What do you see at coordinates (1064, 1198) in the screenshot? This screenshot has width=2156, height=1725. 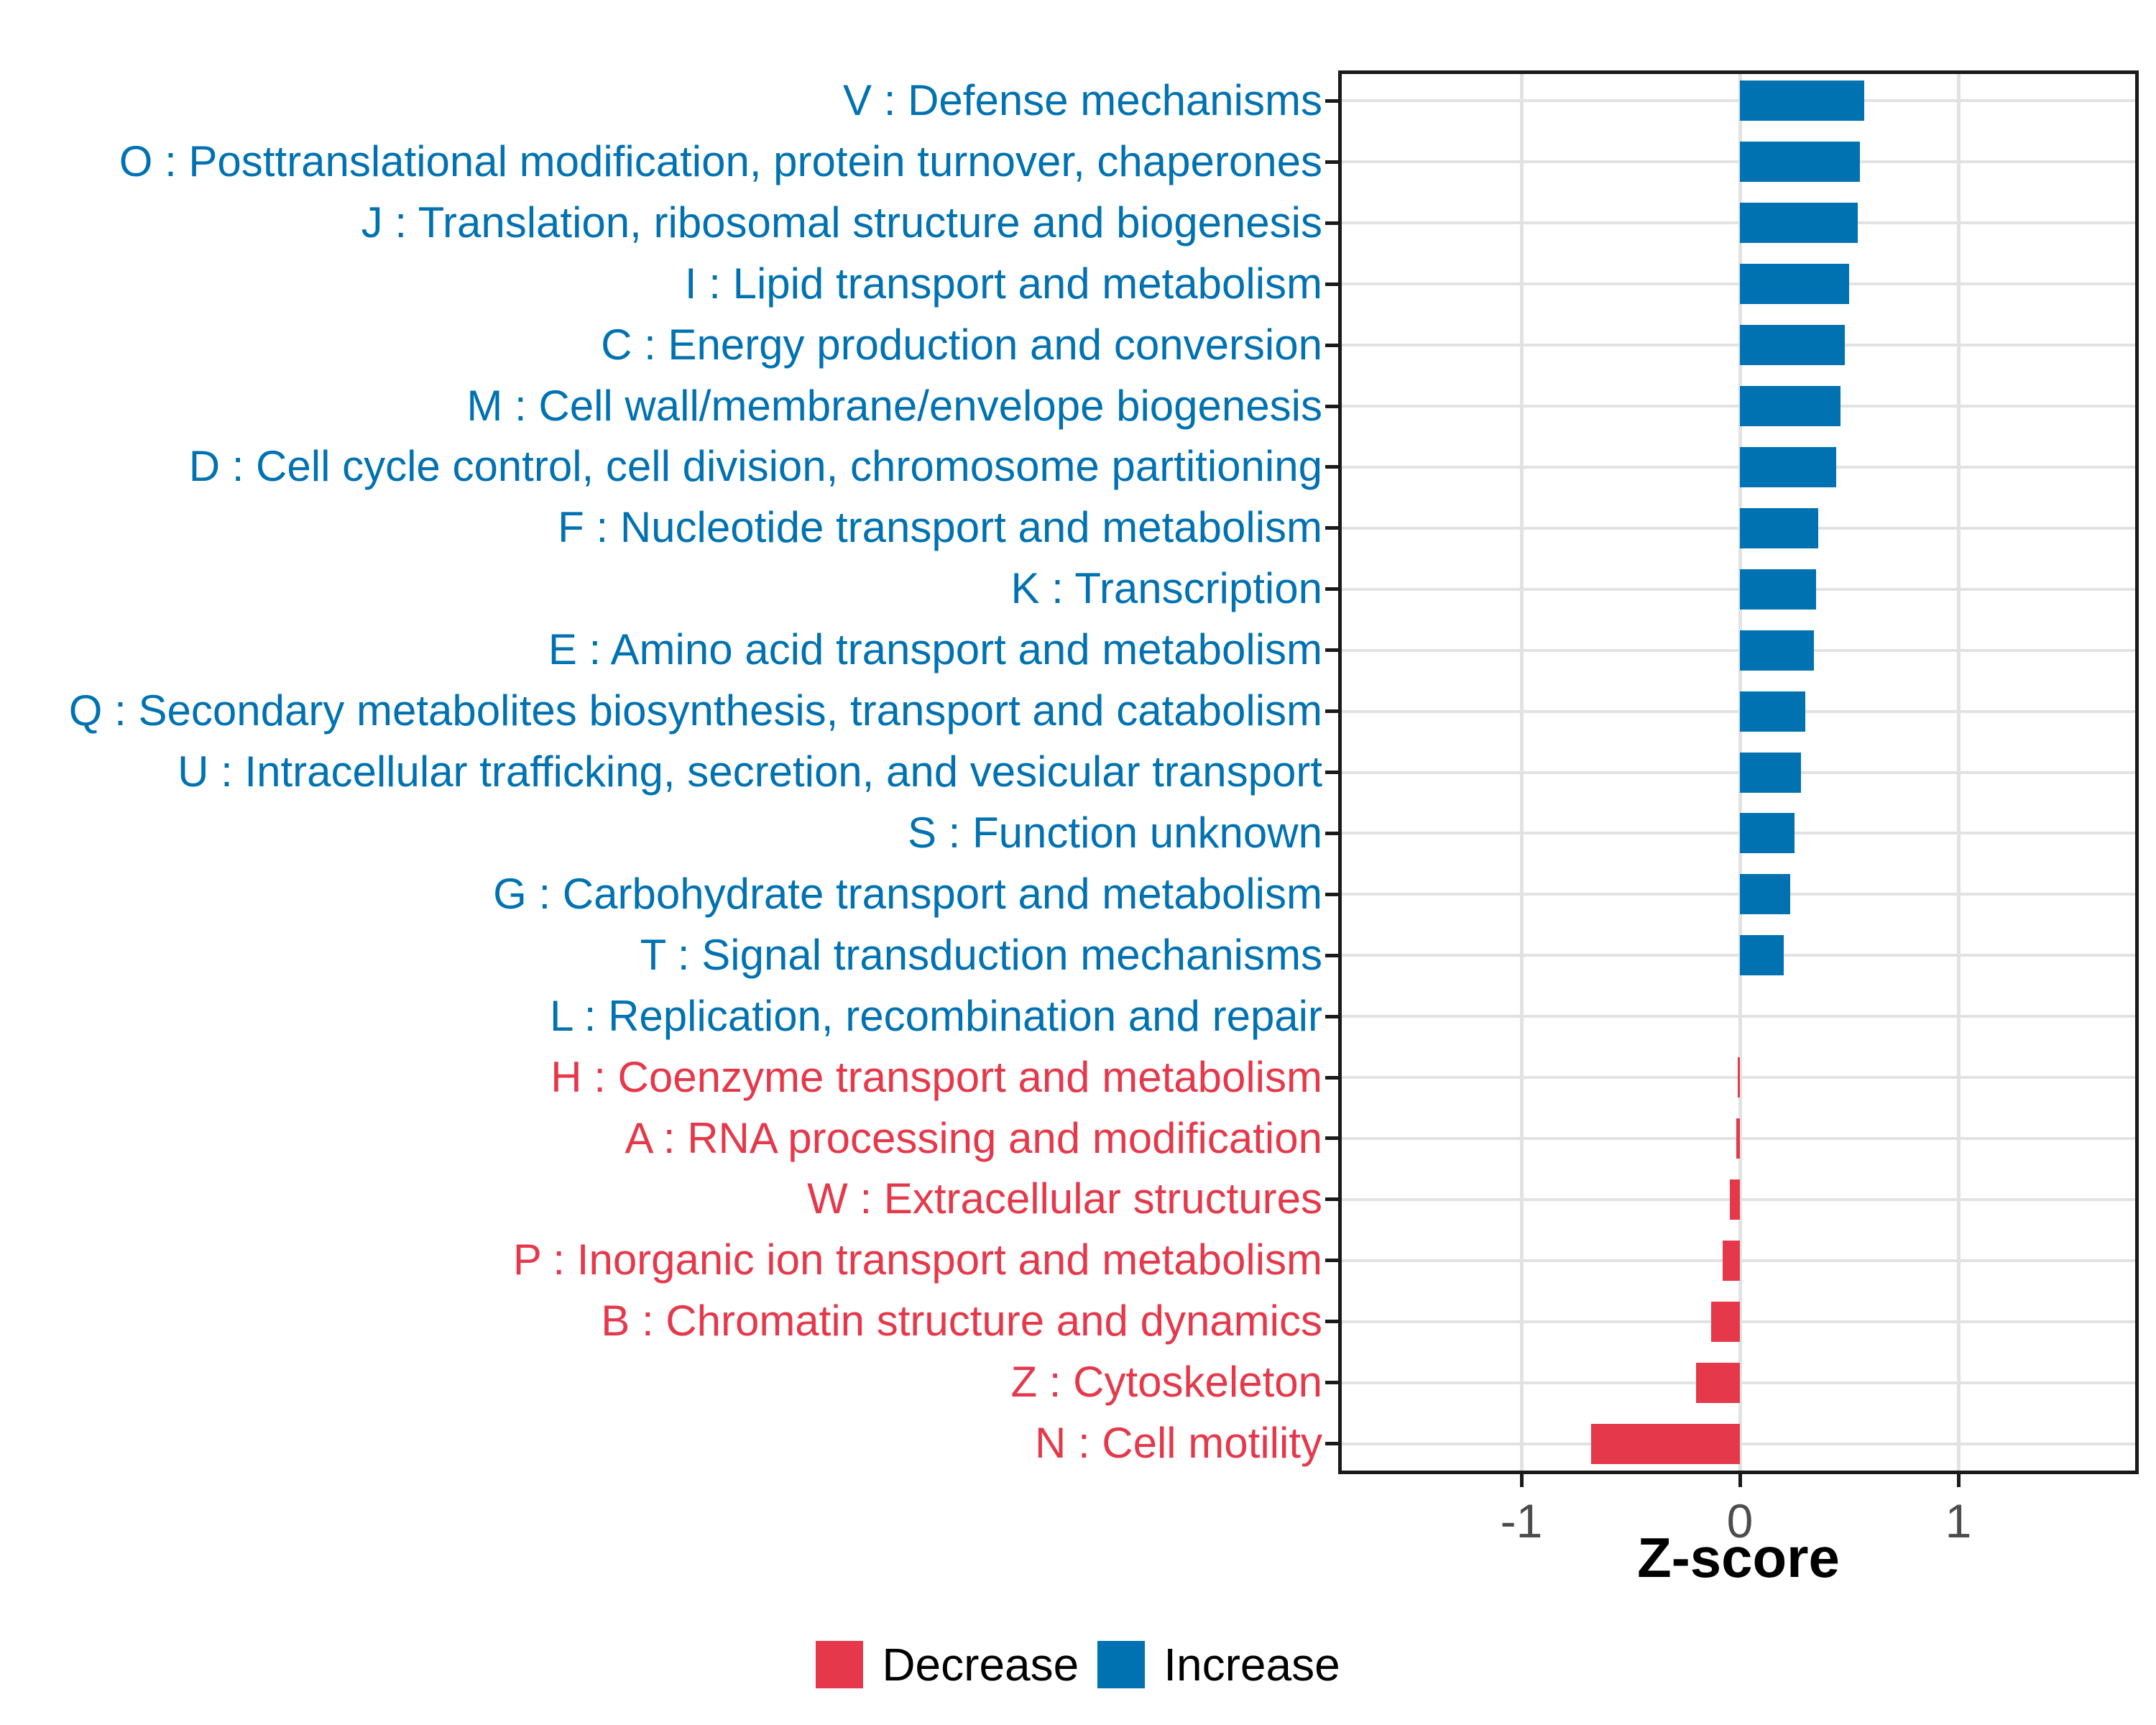 I see `y-axis-label-W: W : Extracellular structures` at bounding box center [1064, 1198].